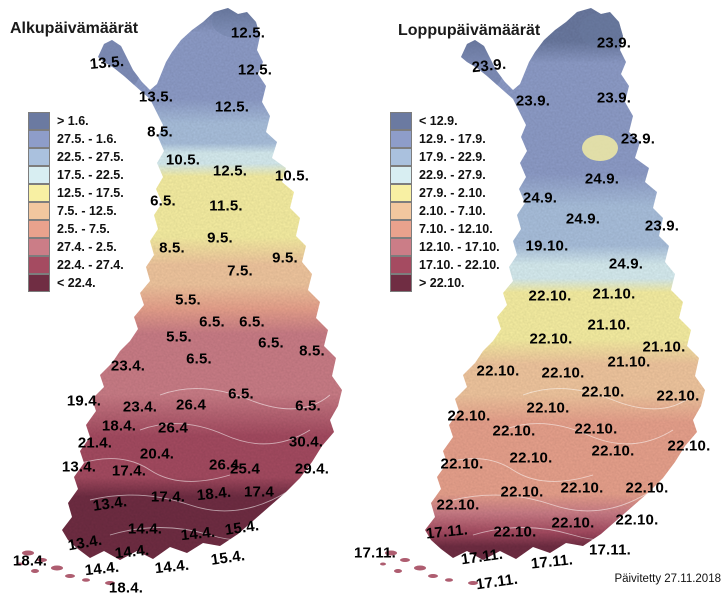 Image resolution: width=726 pixels, height=600 pixels. I want to click on left-map-title: Alkupäivämäärät, so click(74, 28).